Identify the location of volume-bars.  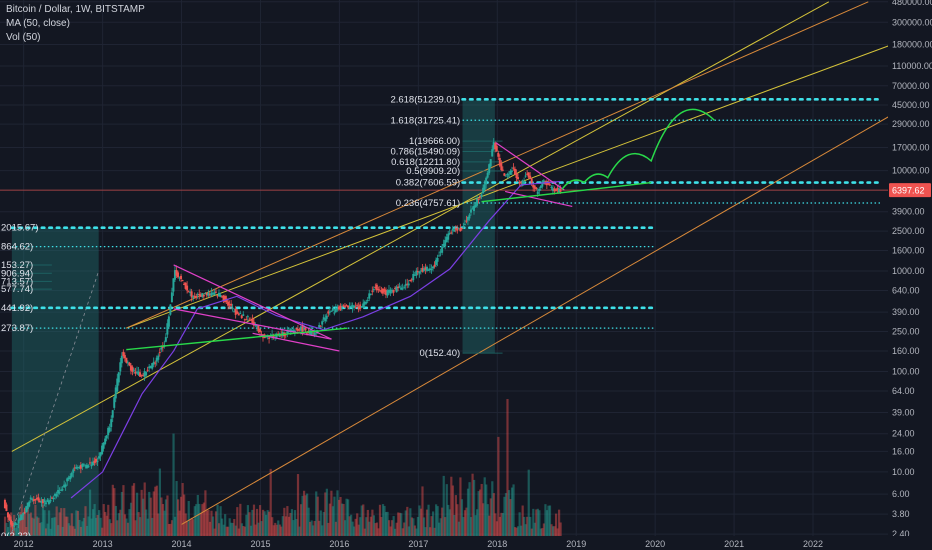
(282, 467).